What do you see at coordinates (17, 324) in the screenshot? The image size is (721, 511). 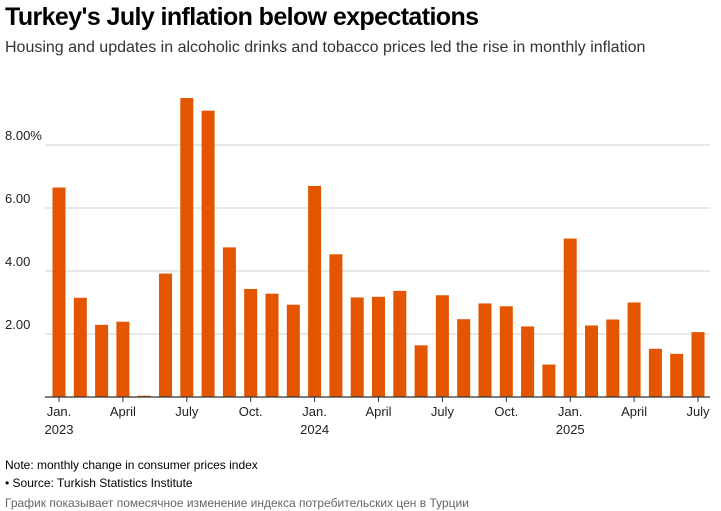 I see `y-tick-label: 2.00` at bounding box center [17, 324].